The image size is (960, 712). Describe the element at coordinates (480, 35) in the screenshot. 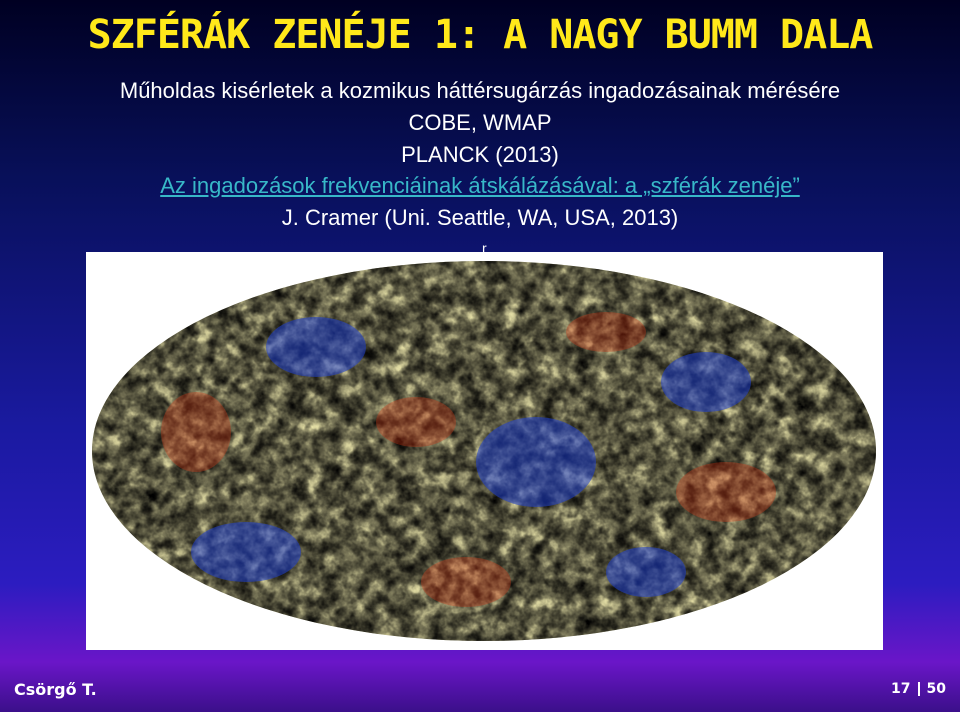

I see `slide-title: SZFÉRÁK ZENÉJE 1: A NAGY BUMM DALA` at that location.